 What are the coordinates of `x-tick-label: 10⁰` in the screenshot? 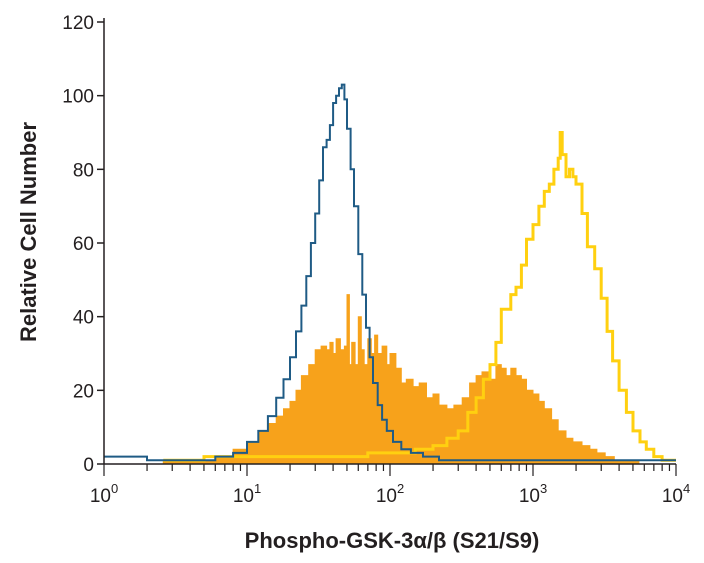 It's located at (104, 494).